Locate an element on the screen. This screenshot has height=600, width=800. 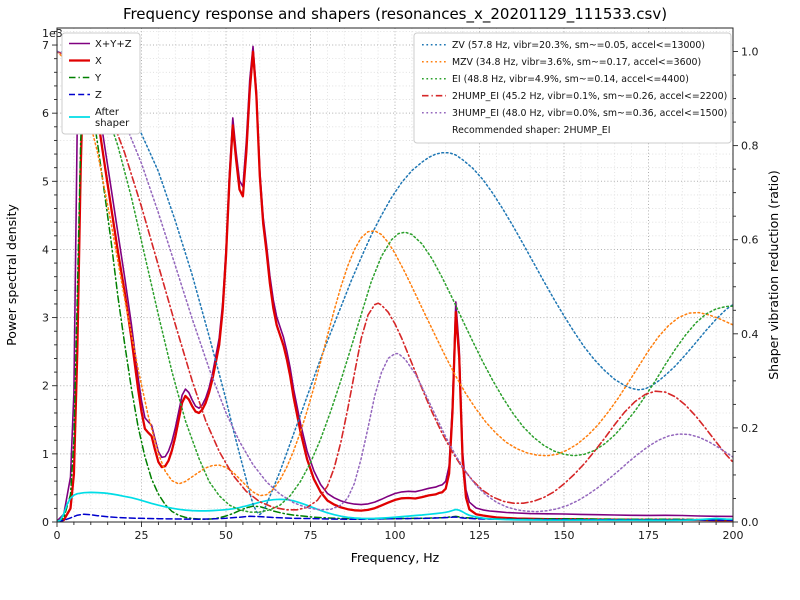
y-tick-label: 0 is located at coordinates (45, 522).